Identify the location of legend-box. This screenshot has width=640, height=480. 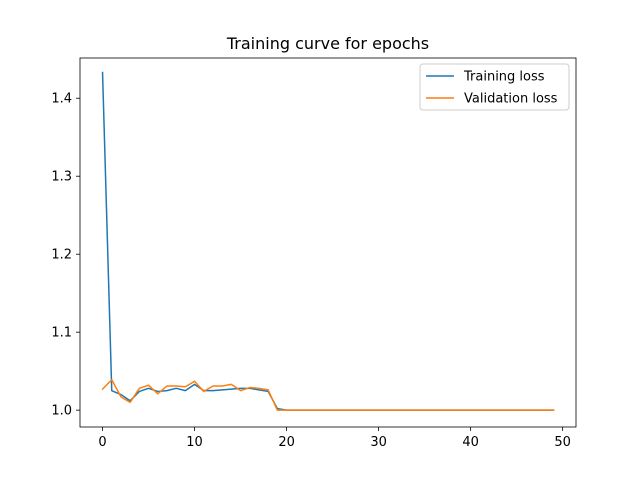
(494, 87).